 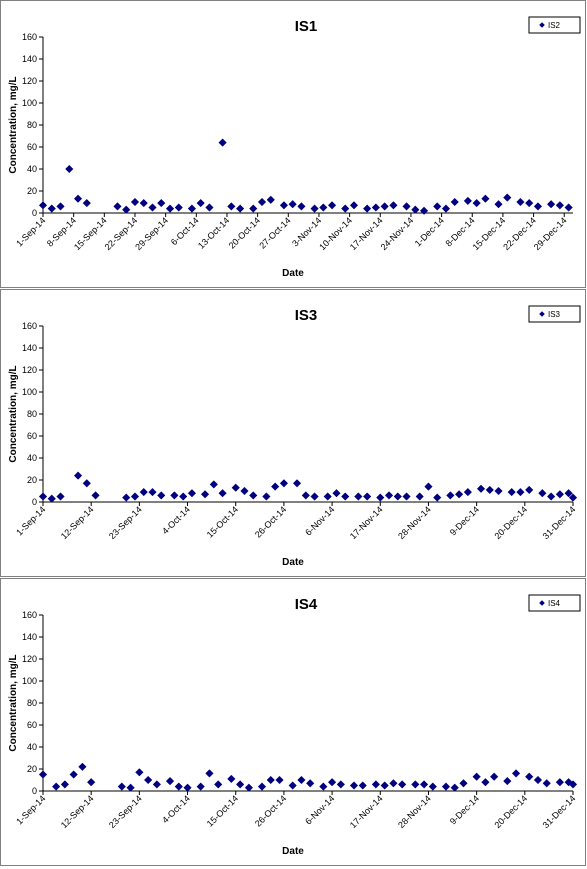 What do you see at coordinates (293, 562) in the screenshot?
I see `x-axis-title: Date` at bounding box center [293, 562].